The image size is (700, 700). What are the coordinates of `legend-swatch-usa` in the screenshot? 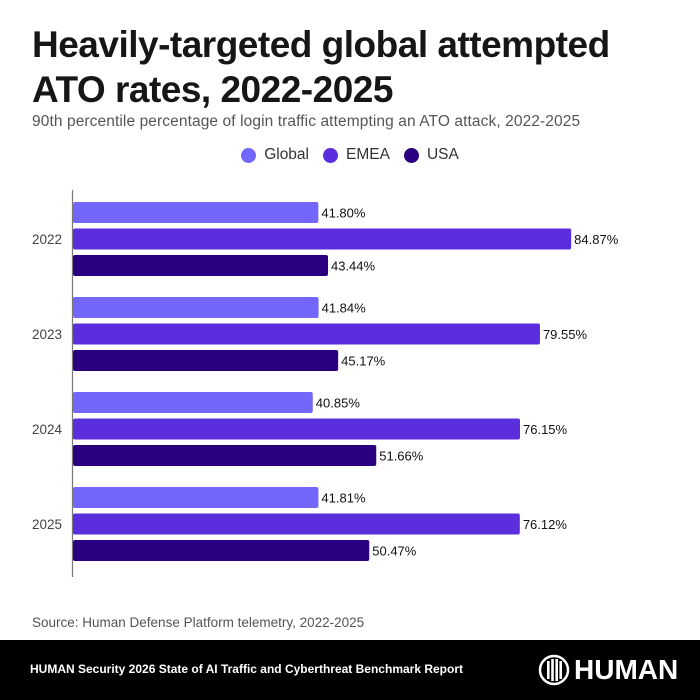 It's located at (411, 155).